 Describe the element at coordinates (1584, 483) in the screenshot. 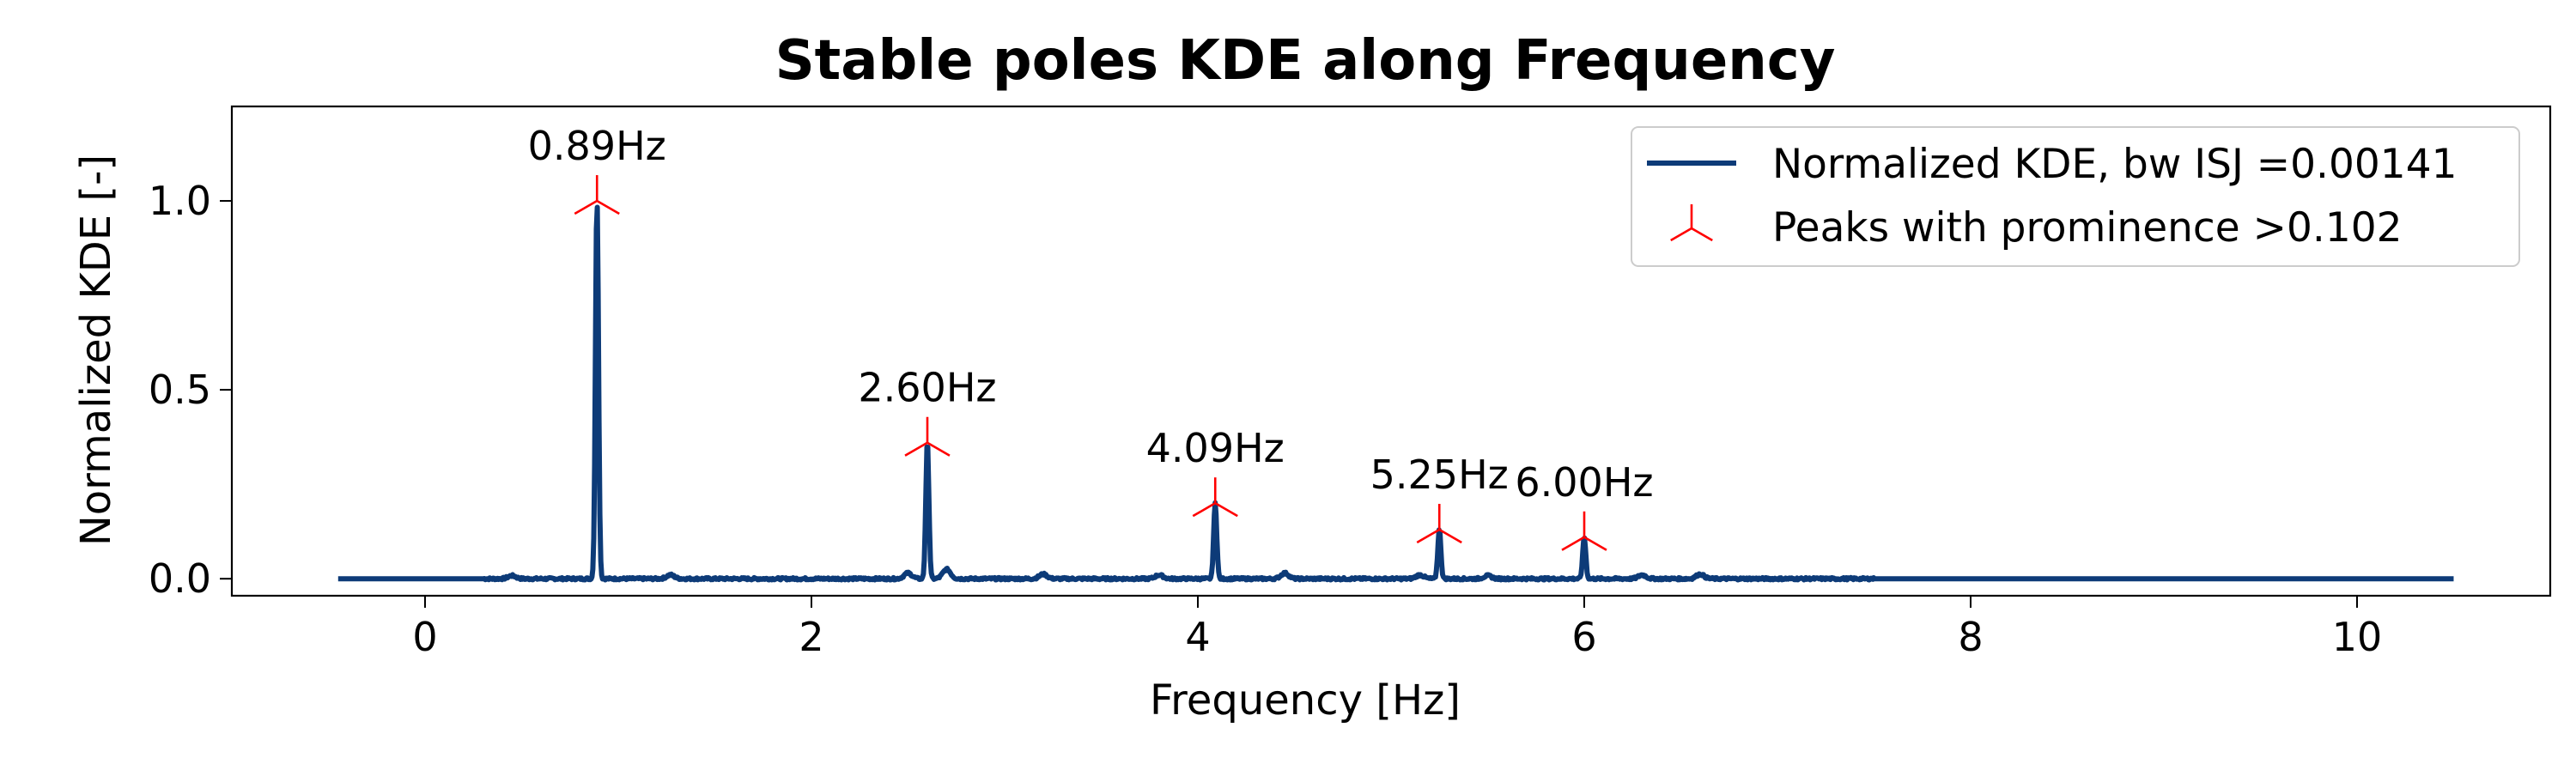

I see `peak-label: 6.00Hz` at that location.